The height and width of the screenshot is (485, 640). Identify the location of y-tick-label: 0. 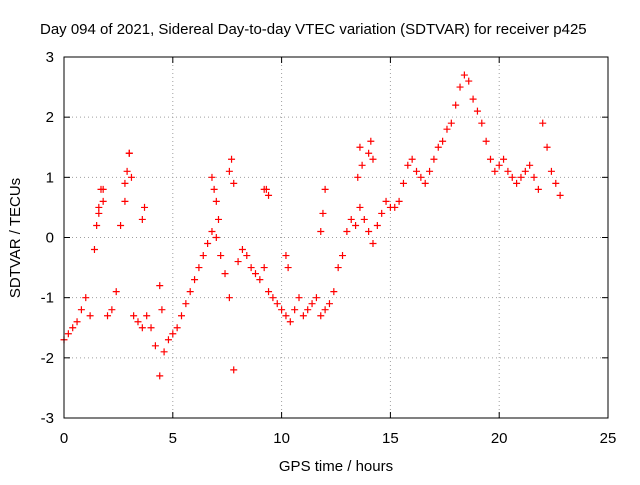
(50, 238).